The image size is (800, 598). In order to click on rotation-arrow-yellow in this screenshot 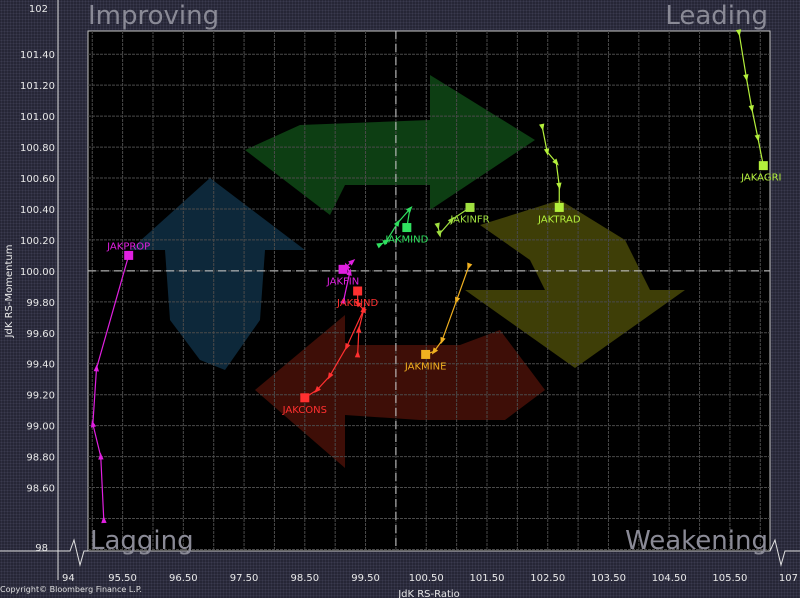, I will do `click(575, 284)`.